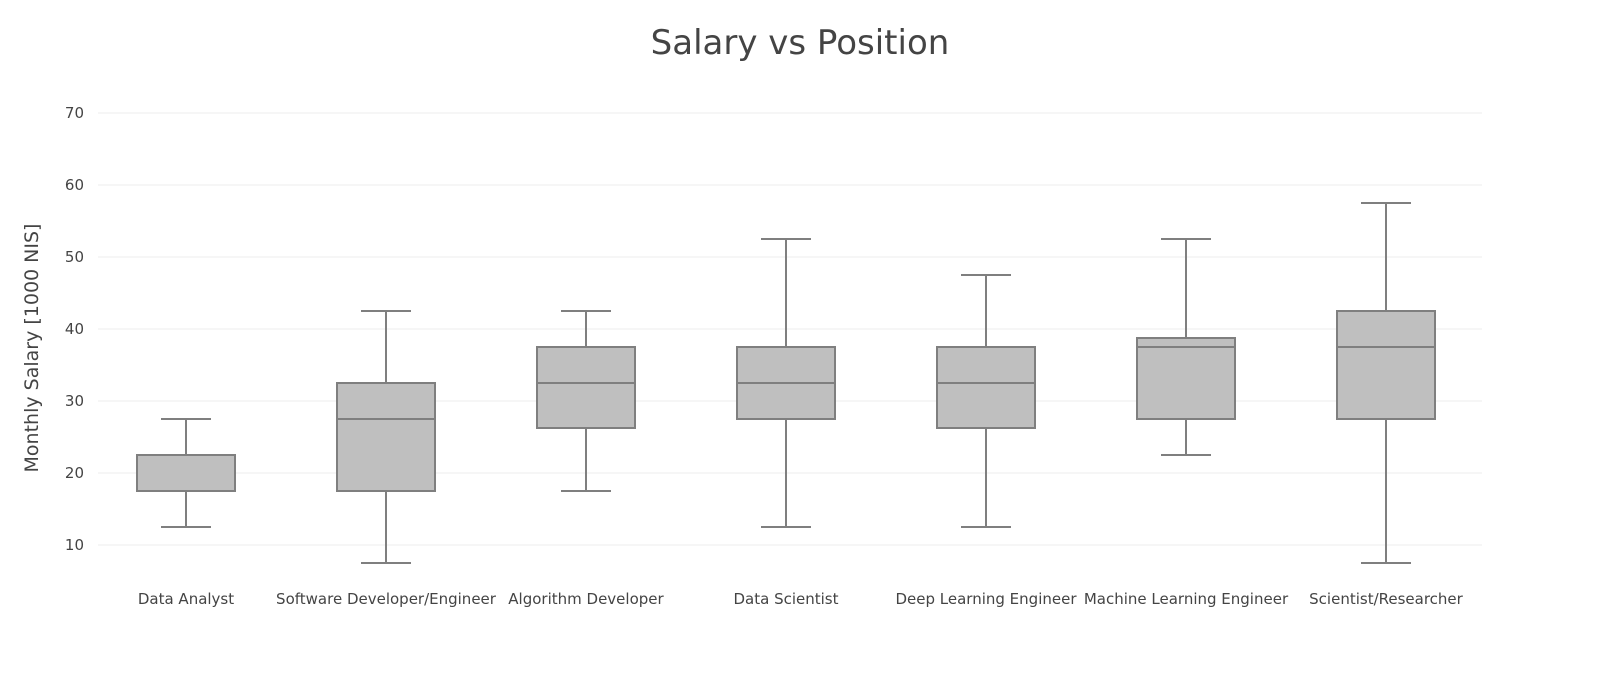 The height and width of the screenshot is (687, 1600). I want to click on y-tick-label: 40, so click(74, 329).